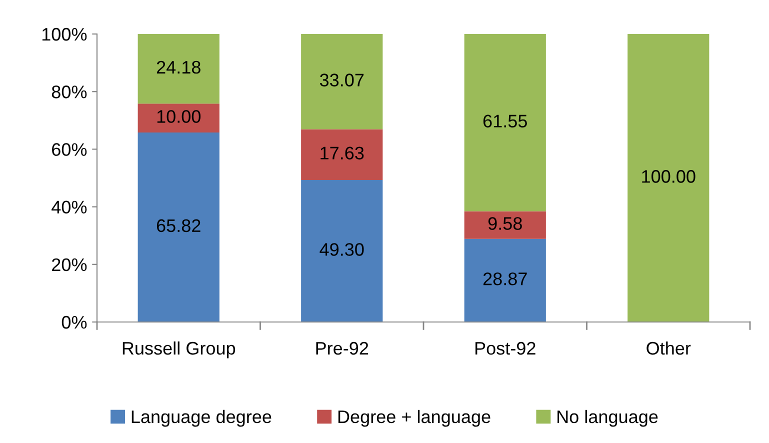 The width and height of the screenshot is (769, 443). I want to click on data-label: 28.87, so click(505, 279).